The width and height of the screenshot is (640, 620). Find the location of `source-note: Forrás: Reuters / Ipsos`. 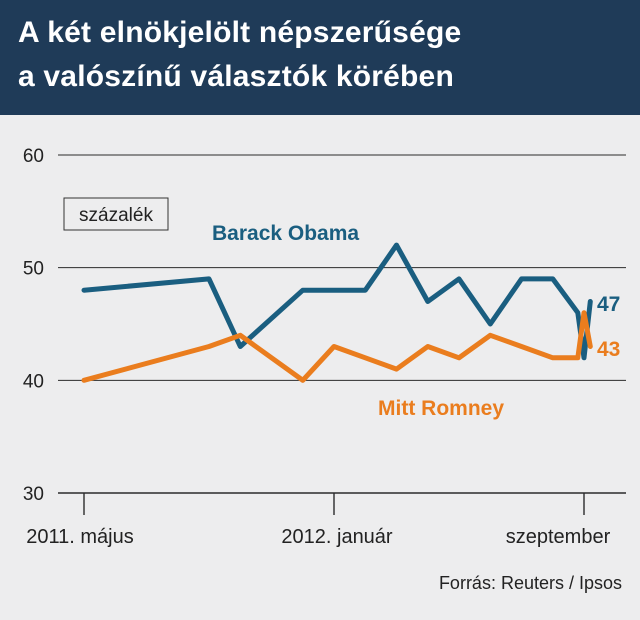

source-note: Forrás: Reuters / Ipsos is located at coordinates (530, 583).